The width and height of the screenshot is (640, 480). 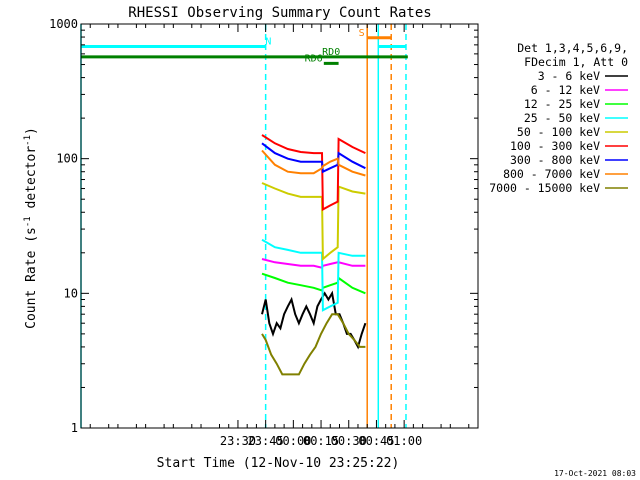 I want to click on y-tick-label-1: 1, so click(x=74, y=428).